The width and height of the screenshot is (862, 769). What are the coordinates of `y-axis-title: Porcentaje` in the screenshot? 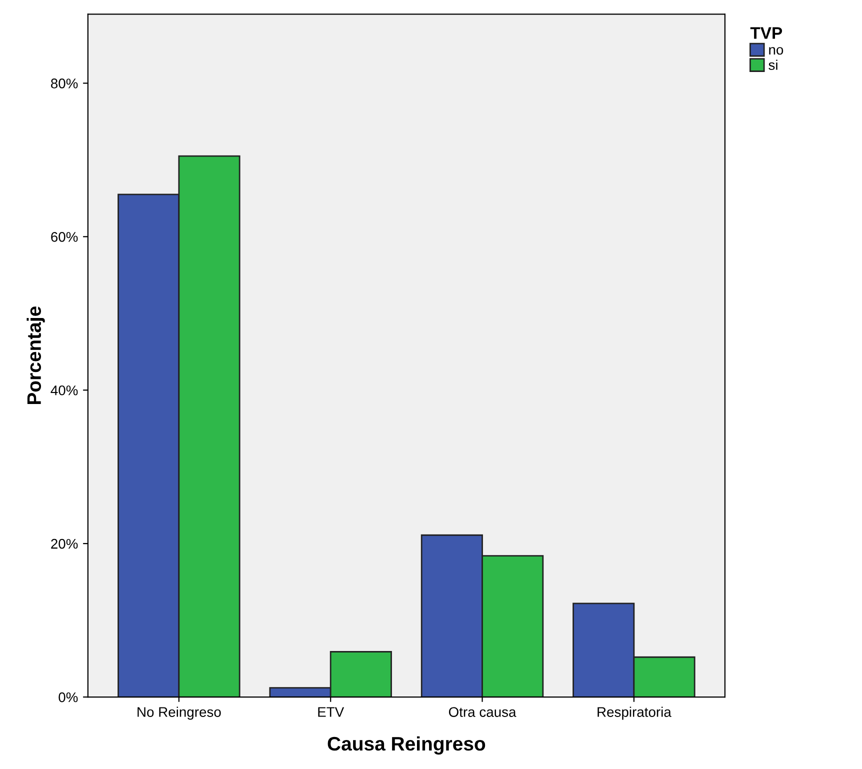 It's located at (35, 355).